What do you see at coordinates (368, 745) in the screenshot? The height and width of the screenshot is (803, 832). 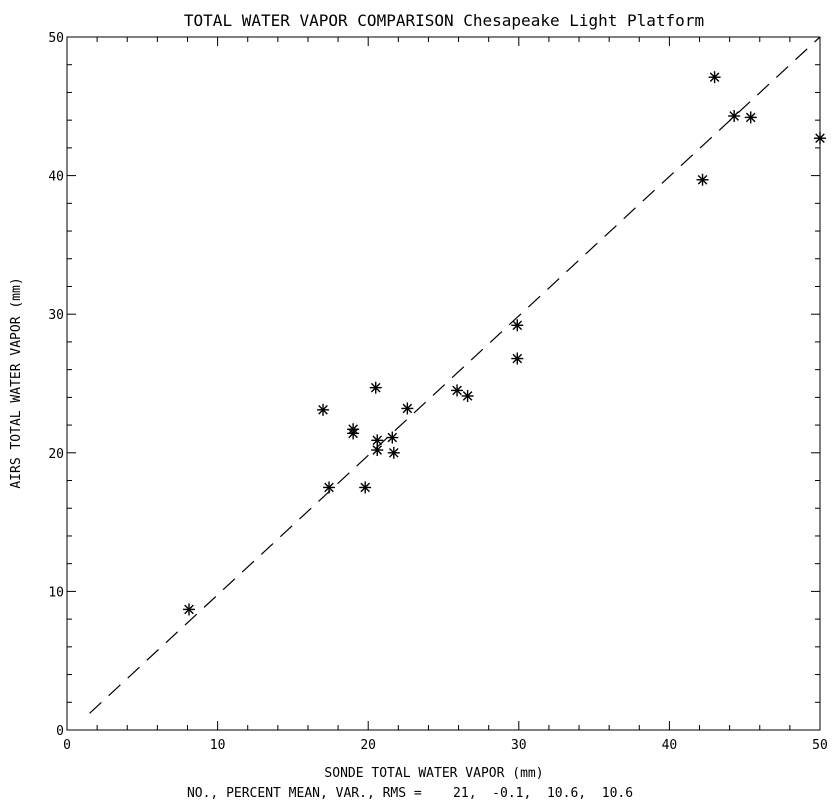 I see `x-tick-label: 20` at bounding box center [368, 745].